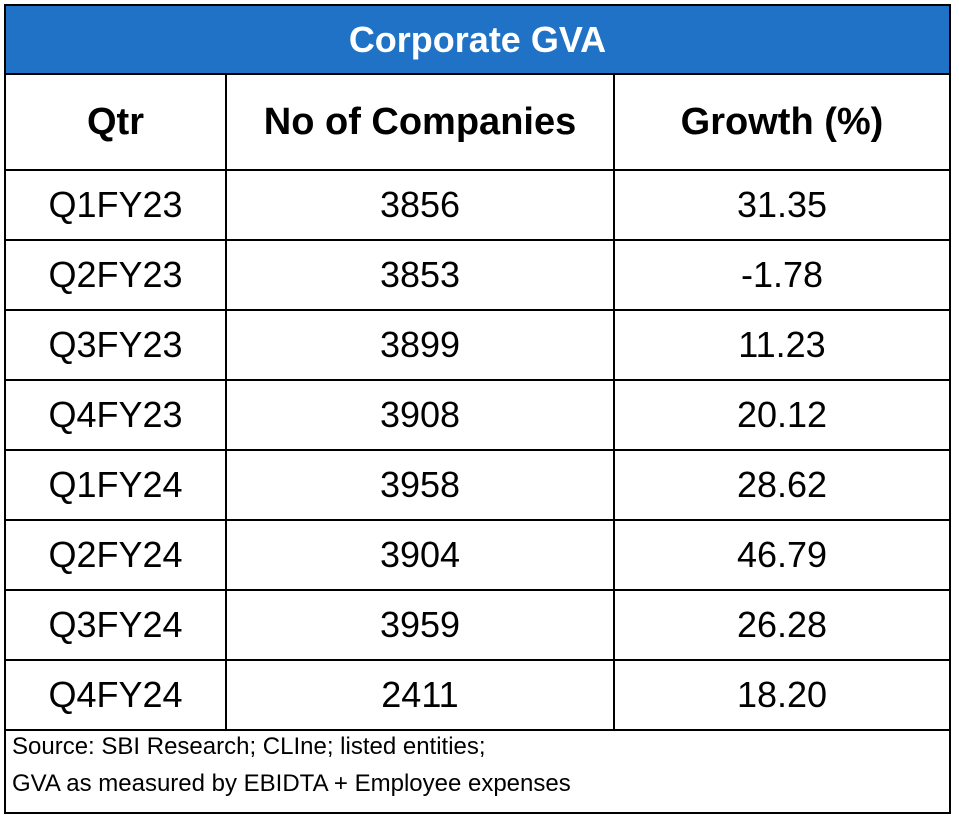  What do you see at coordinates (116, 123) in the screenshot?
I see `column-header-qtr: Qtr` at bounding box center [116, 123].